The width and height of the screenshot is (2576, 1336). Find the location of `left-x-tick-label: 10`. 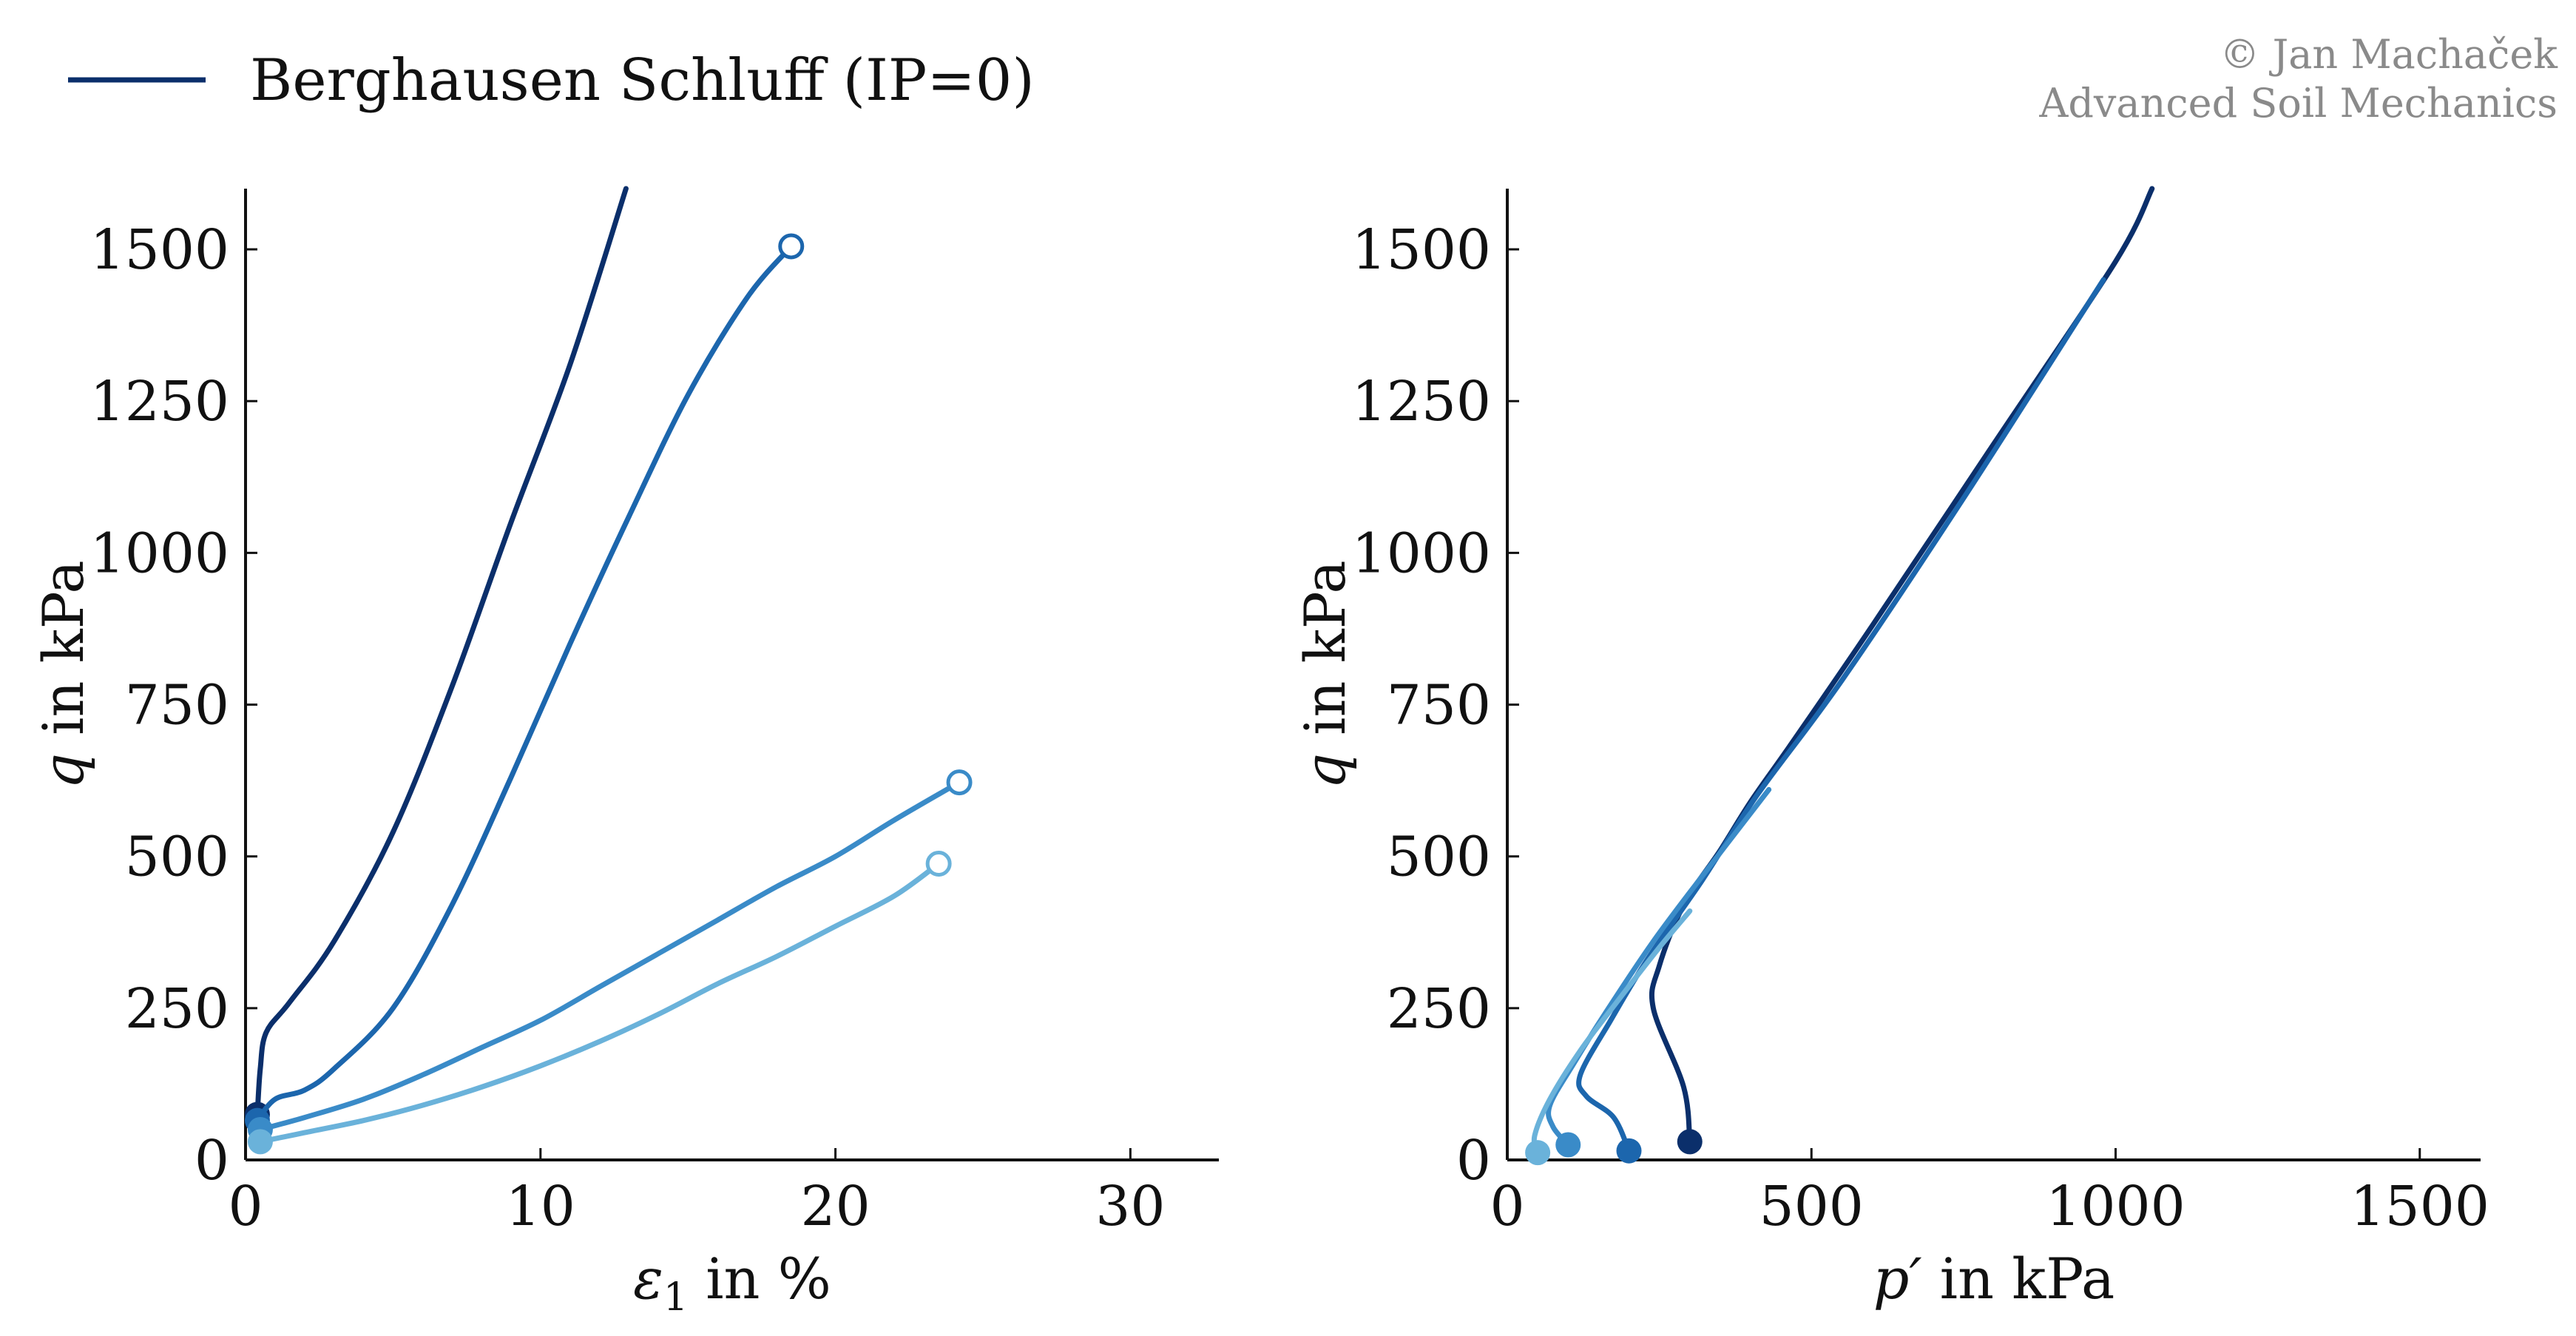

left-x-tick-label: 10 is located at coordinates (540, 1206).